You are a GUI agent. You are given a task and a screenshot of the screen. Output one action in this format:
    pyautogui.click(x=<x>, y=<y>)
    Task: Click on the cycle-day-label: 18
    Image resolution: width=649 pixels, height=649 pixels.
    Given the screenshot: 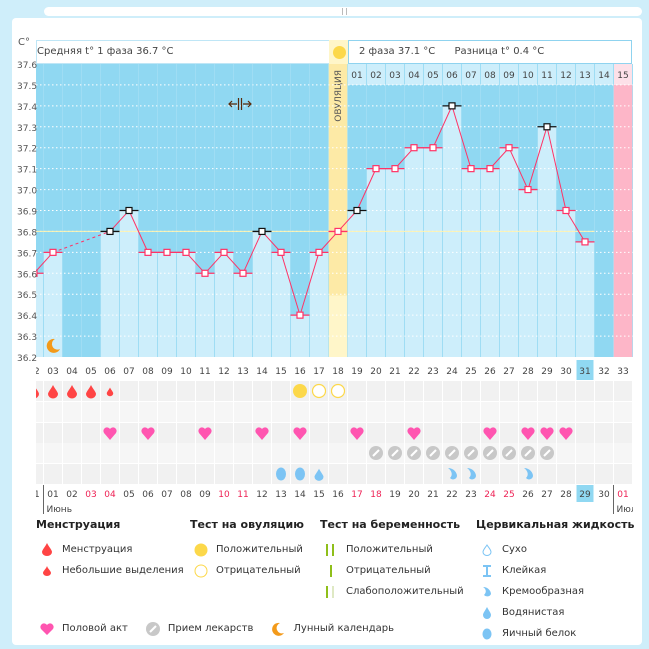 What is the action you would take?
    pyautogui.click(x=338, y=372)
    